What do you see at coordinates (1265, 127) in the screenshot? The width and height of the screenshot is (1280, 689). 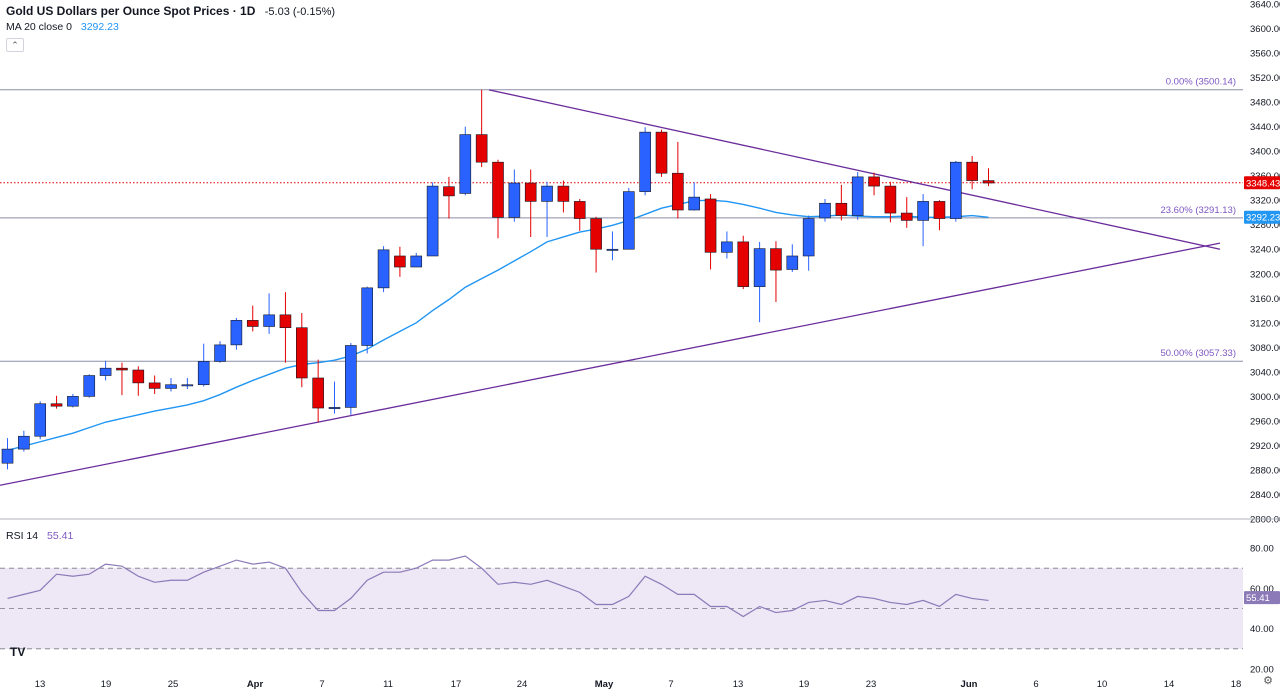 I see `price-tick-label: 3440.00` at bounding box center [1265, 127].